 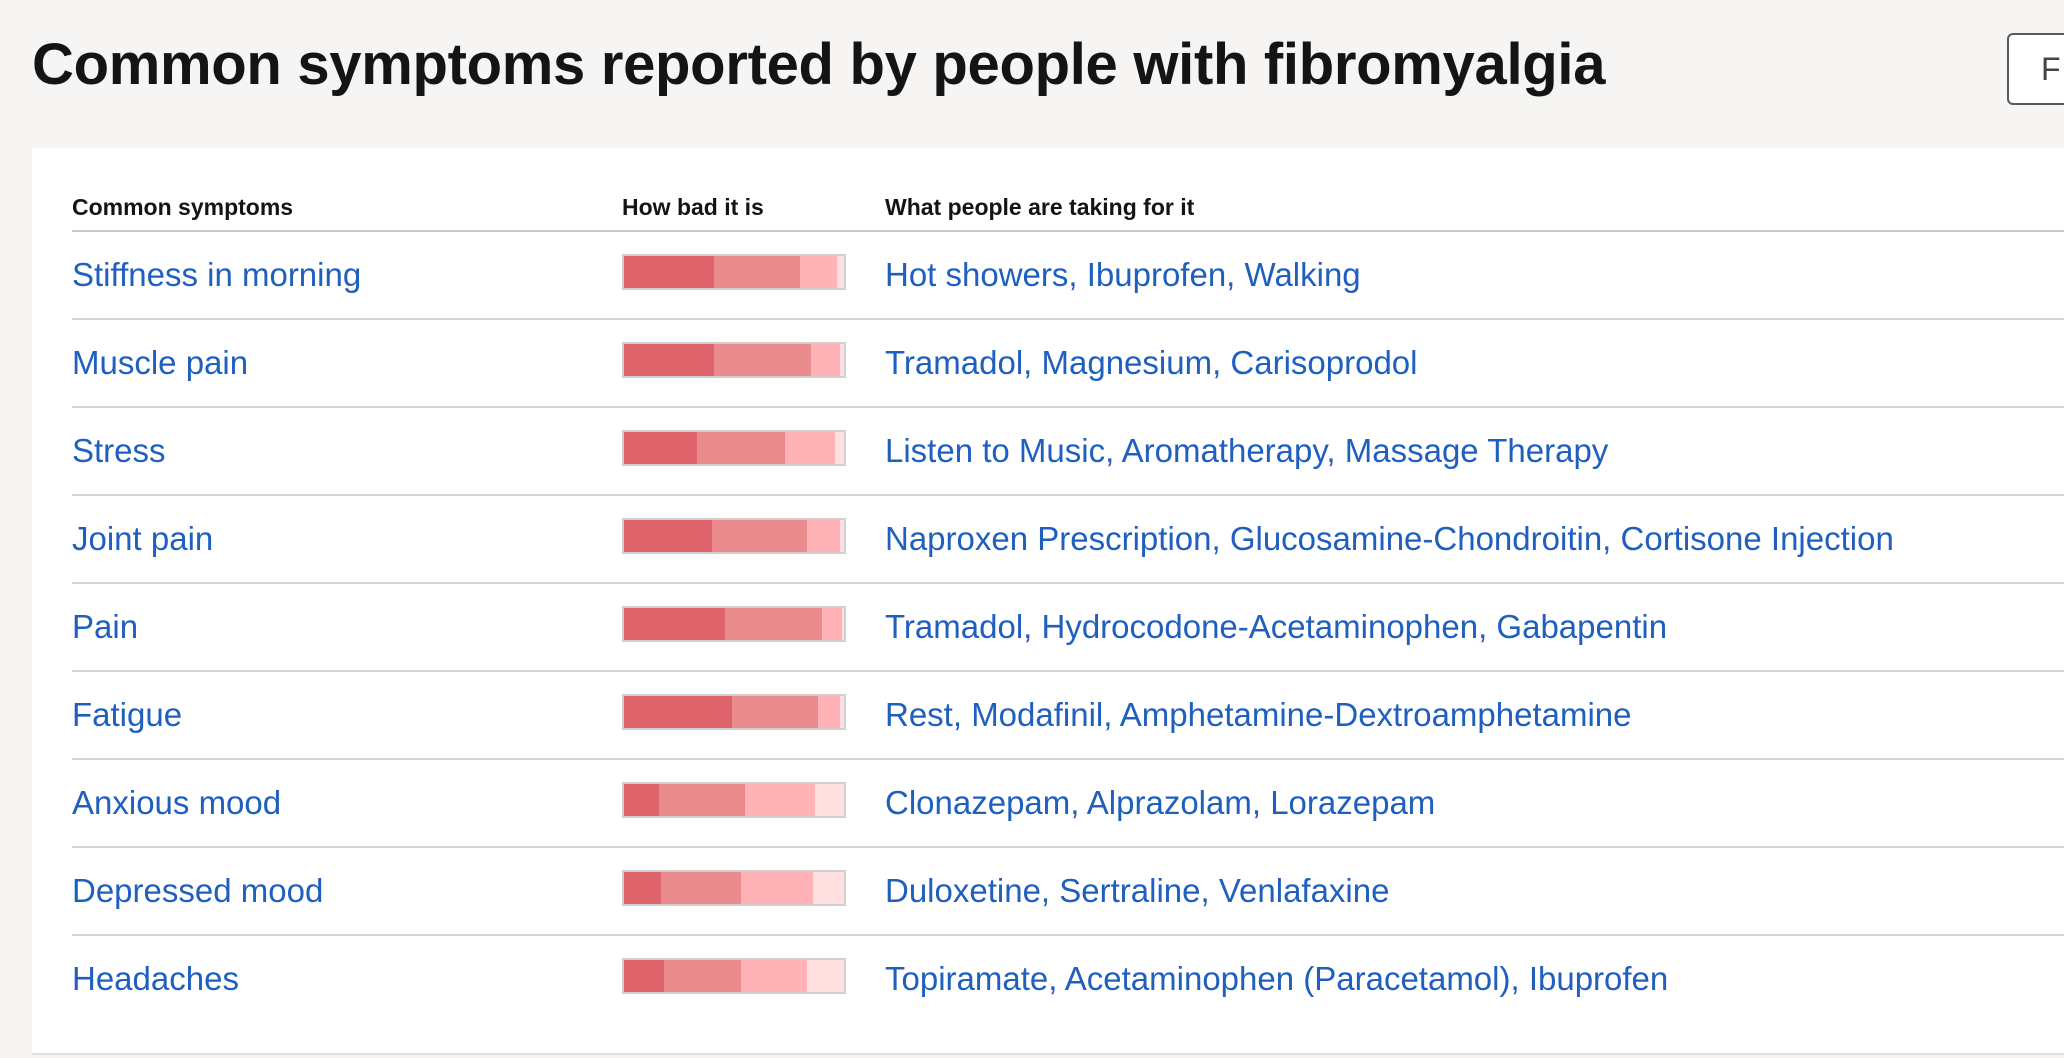 What do you see at coordinates (1123, 274) in the screenshot?
I see `treatments-link: Hot showers, Ibuprofen, Walking` at bounding box center [1123, 274].